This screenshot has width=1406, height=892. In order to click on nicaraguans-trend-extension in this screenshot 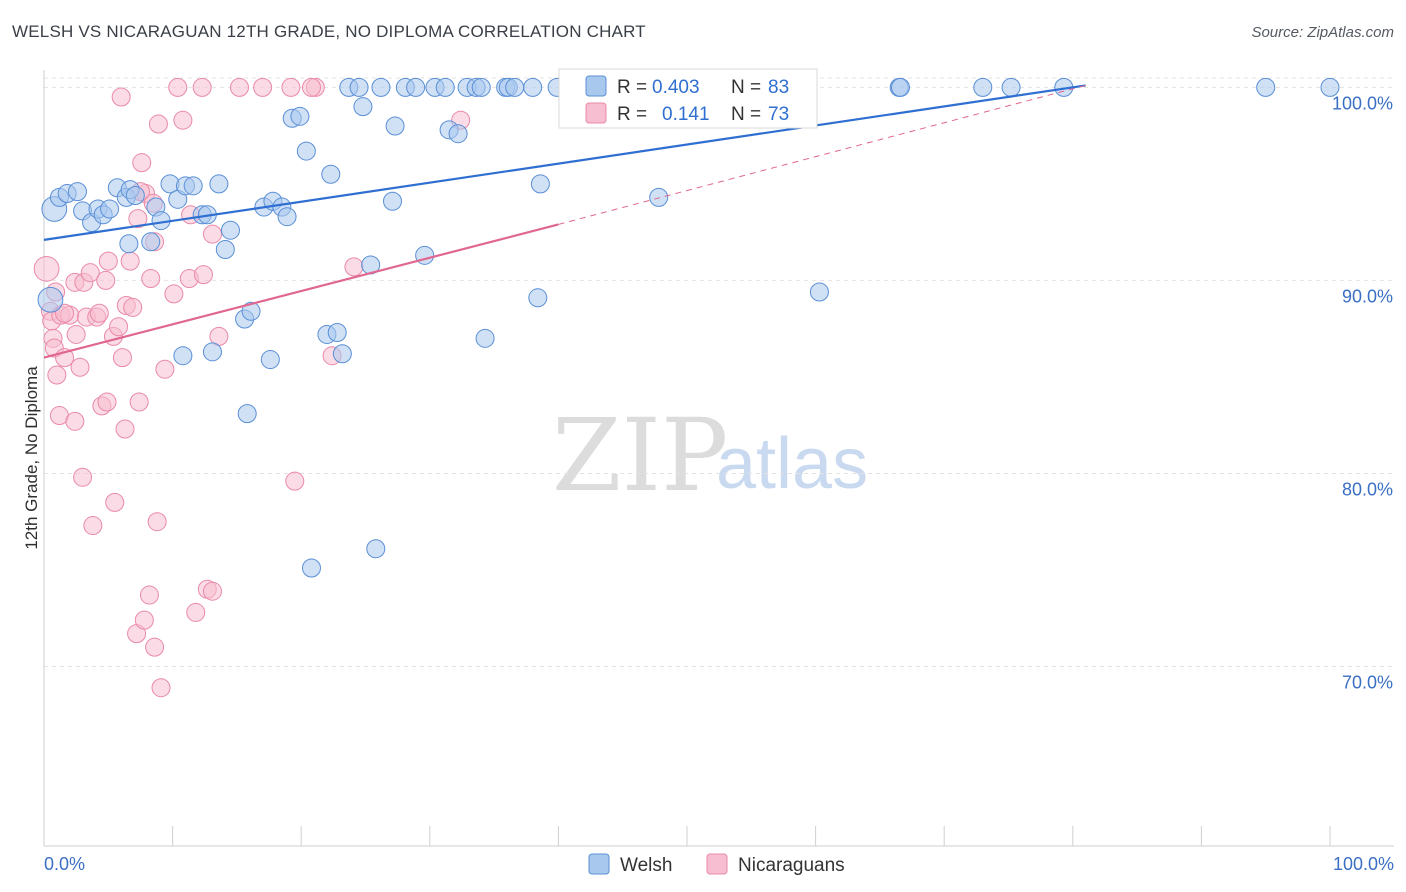, I will do `click(822, 154)`.